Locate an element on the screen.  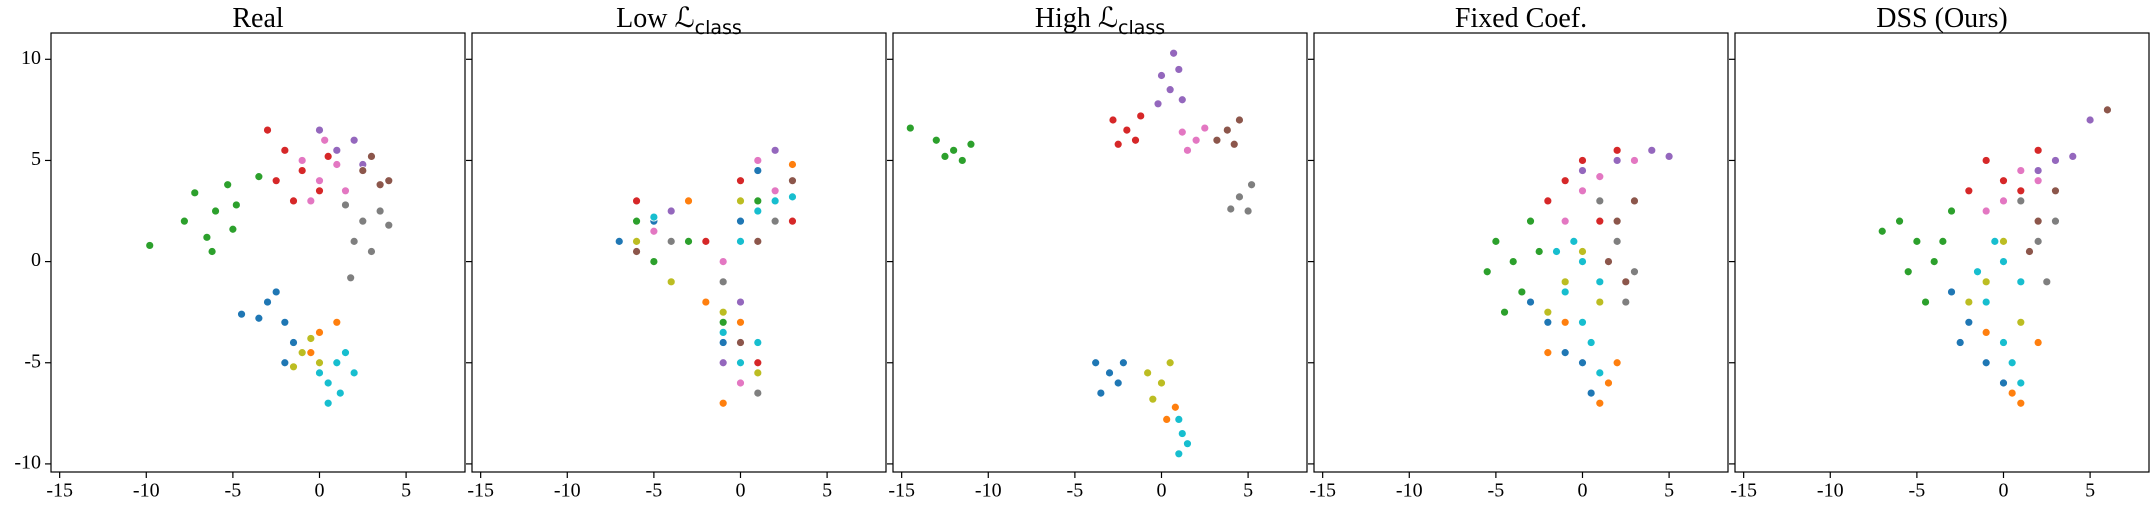
y-tick-label: 5 is located at coordinates (36, 159).